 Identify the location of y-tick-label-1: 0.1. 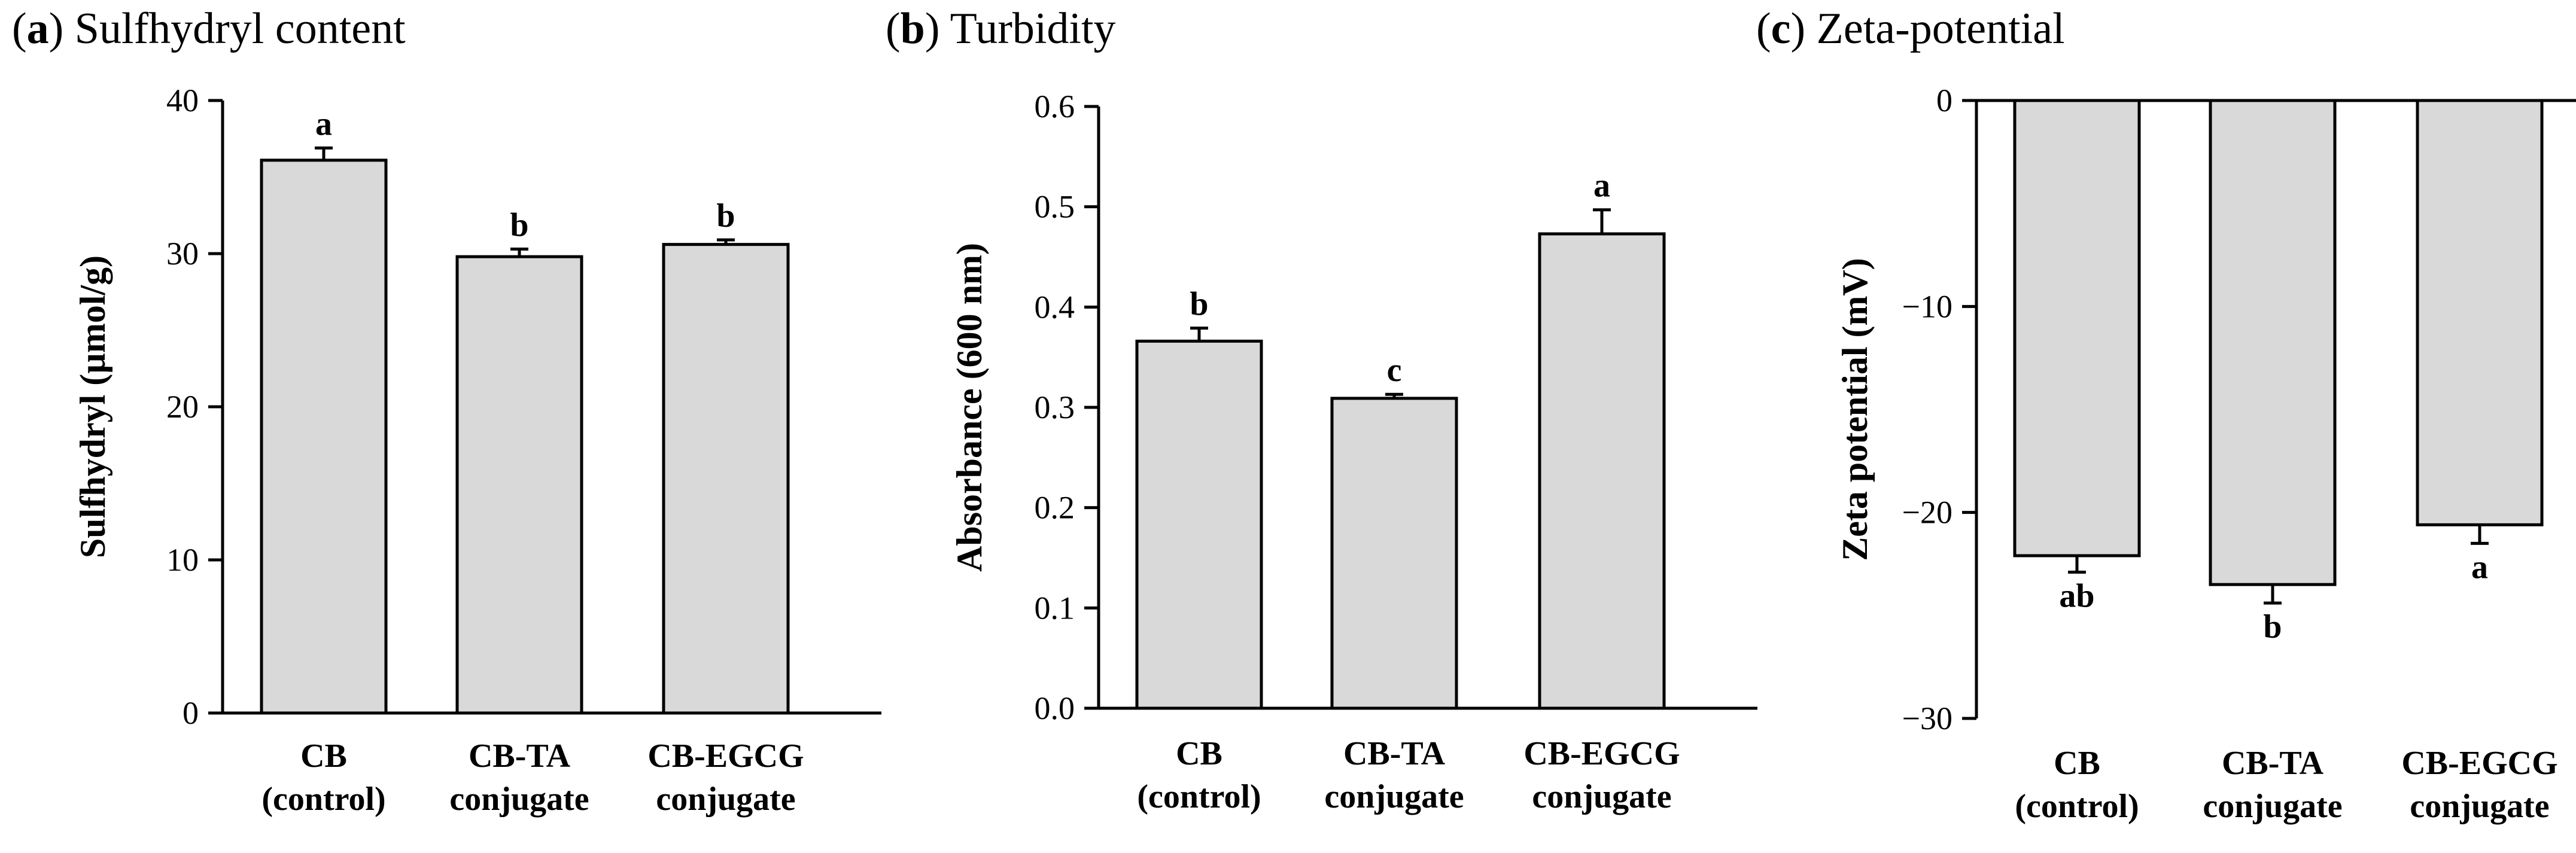
(1055, 608).